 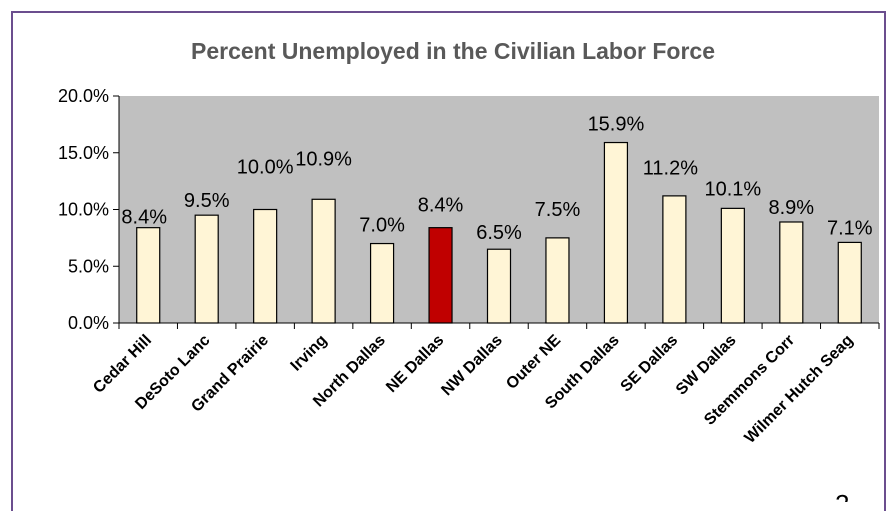 What do you see at coordinates (557, 280) in the screenshot?
I see `bar-outer-ne` at bounding box center [557, 280].